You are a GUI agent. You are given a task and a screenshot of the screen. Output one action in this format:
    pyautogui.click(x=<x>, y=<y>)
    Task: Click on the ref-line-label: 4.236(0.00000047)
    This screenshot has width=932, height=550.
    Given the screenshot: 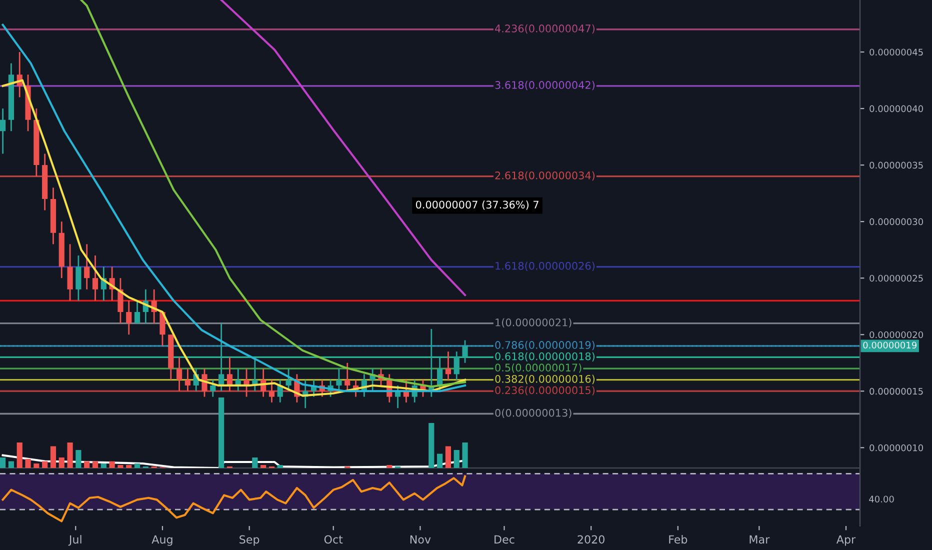 What is the action you would take?
    pyautogui.click(x=545, y=29)
    